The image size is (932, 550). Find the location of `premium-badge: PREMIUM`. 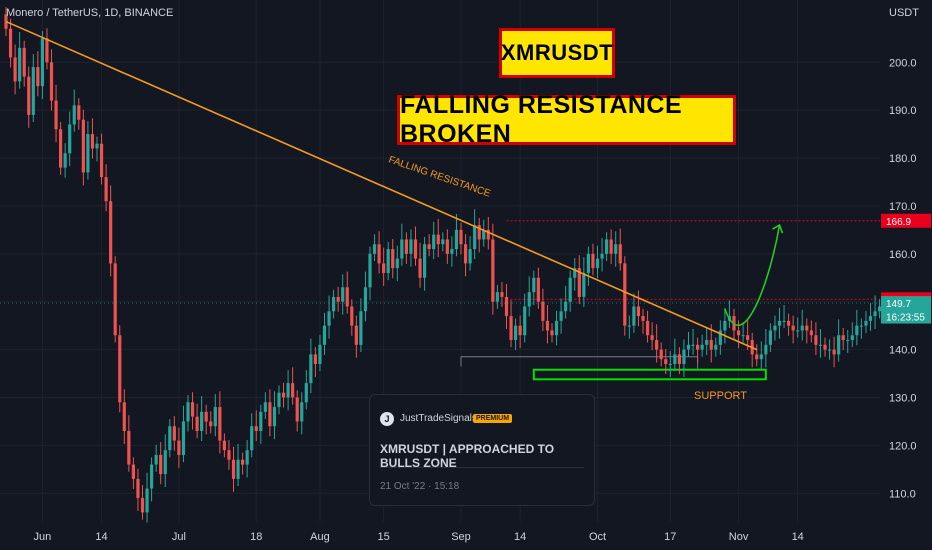

premium-badge: PREMIUM is located at coordinates (493, 418).